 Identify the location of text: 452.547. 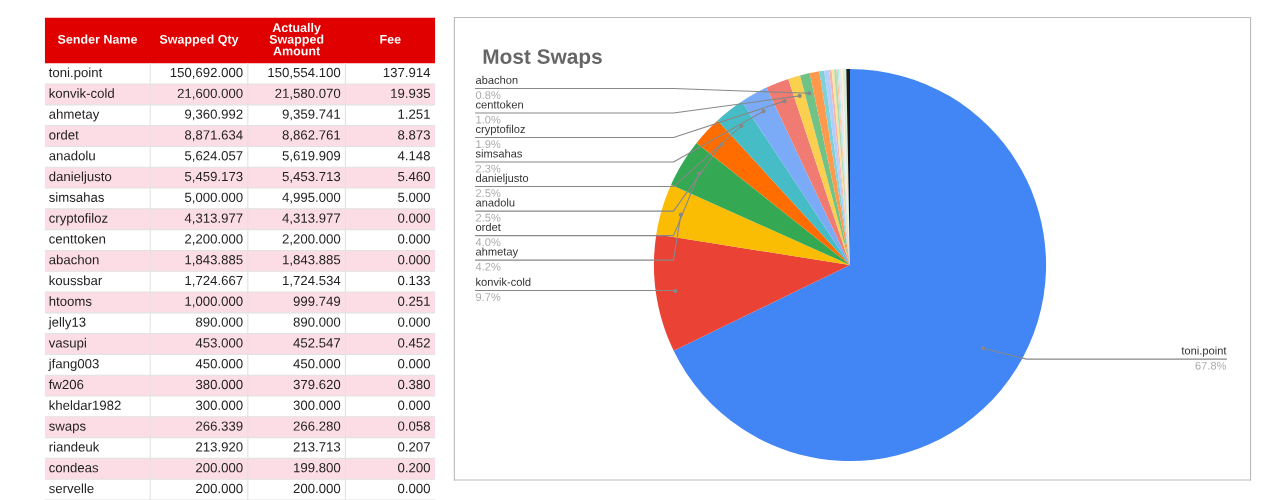
(317, 343).